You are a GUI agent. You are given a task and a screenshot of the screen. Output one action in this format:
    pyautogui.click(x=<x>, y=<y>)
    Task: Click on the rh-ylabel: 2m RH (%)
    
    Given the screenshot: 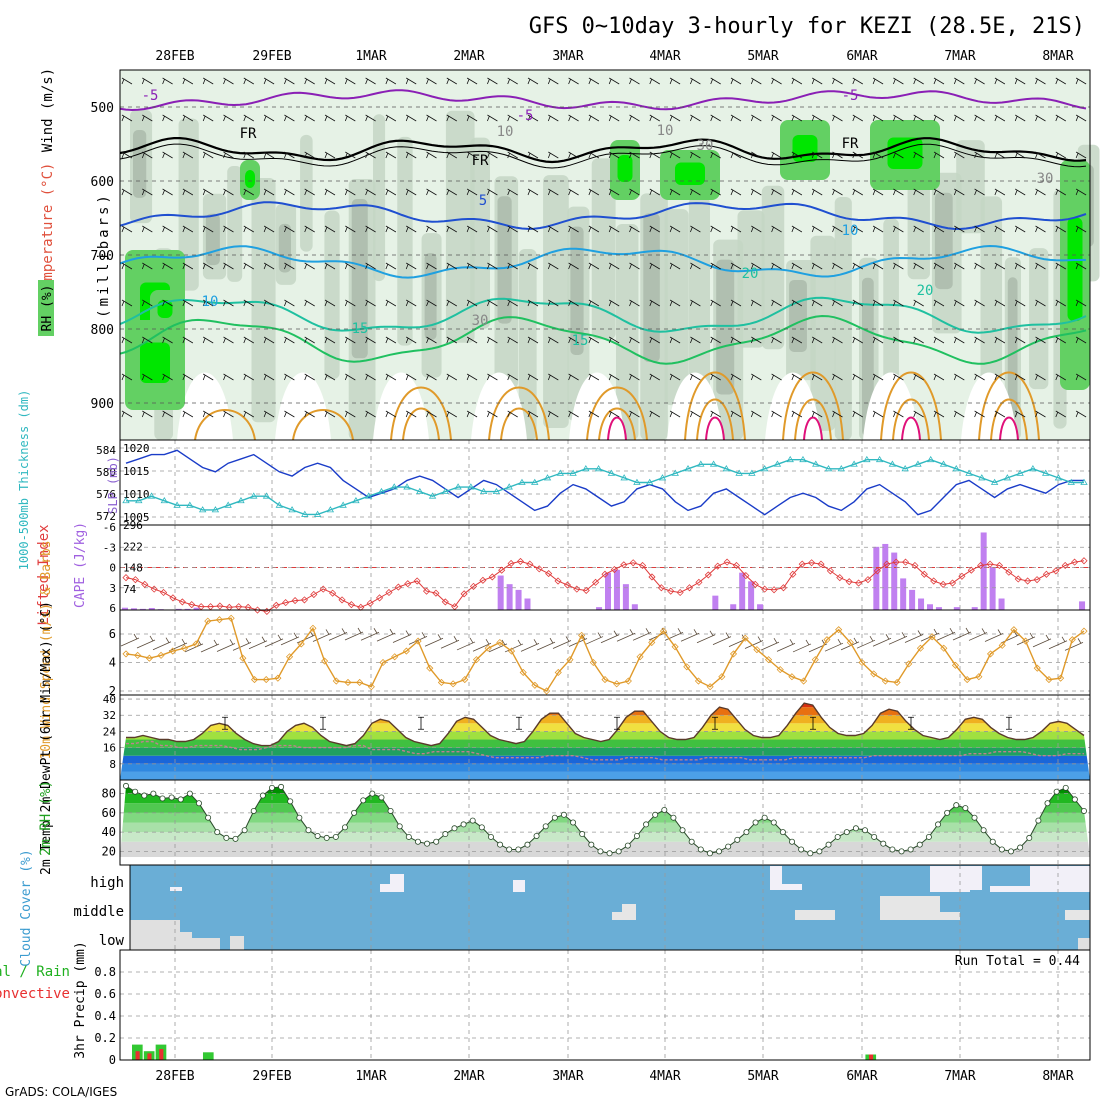 What is the action you would take?
    pyautogui.click(x=46, y=818)
    